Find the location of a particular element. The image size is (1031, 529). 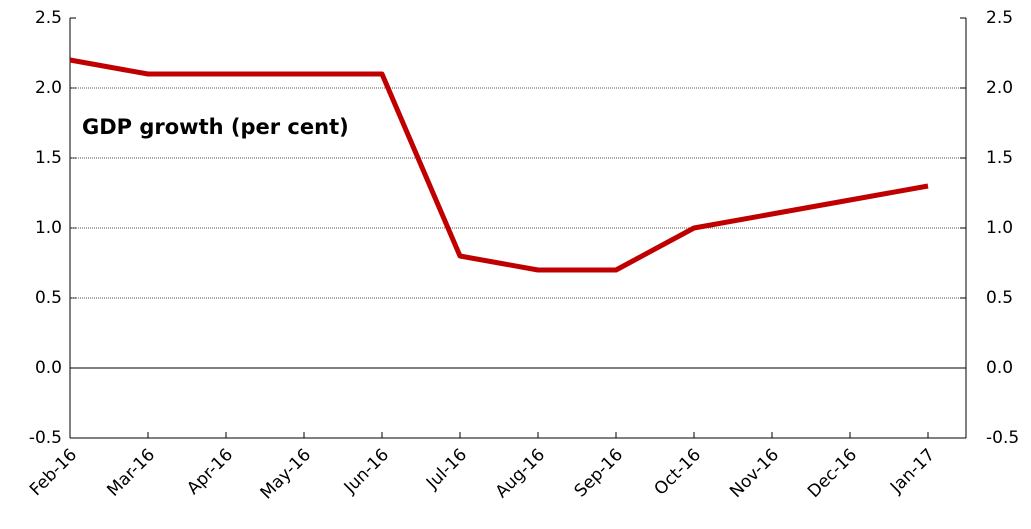

x-tick-label: Jun-16 is located at coordinates (366, 471).